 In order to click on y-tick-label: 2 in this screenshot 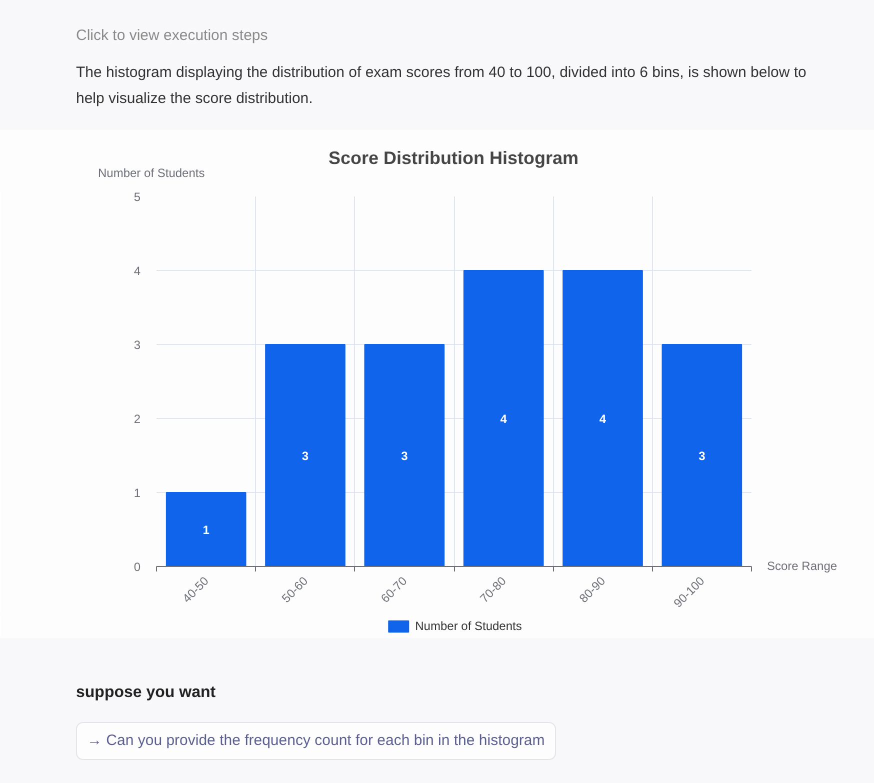, I will do `click(137, 419)`.